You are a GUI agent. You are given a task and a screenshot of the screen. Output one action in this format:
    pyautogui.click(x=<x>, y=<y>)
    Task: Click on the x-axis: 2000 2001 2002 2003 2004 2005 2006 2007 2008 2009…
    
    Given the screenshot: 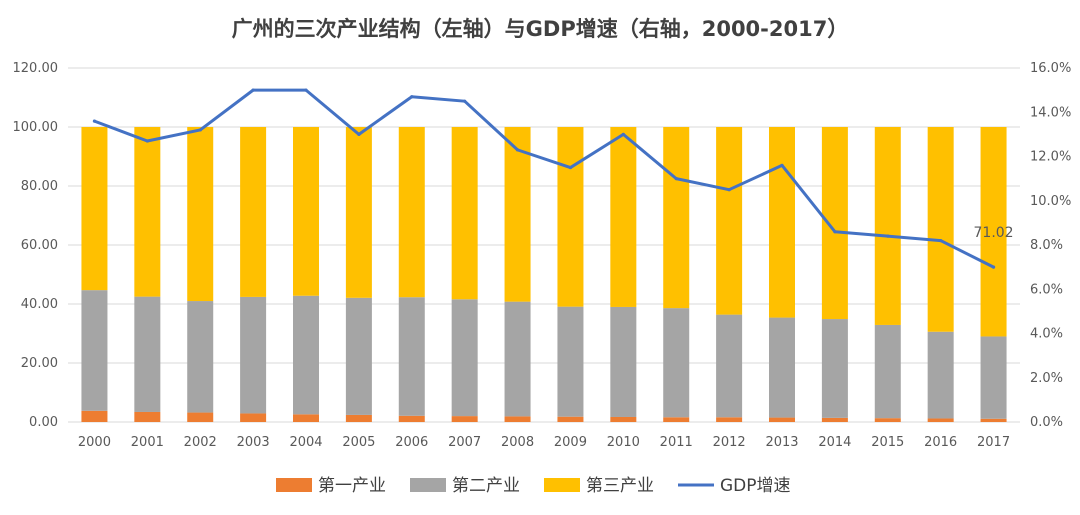 What is the action you would take?
    pyautogui.click(x=544, y=442)
    